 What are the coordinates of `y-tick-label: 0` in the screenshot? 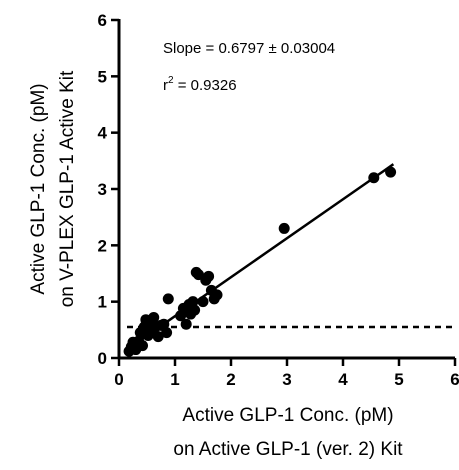 It's located at (102, 358).